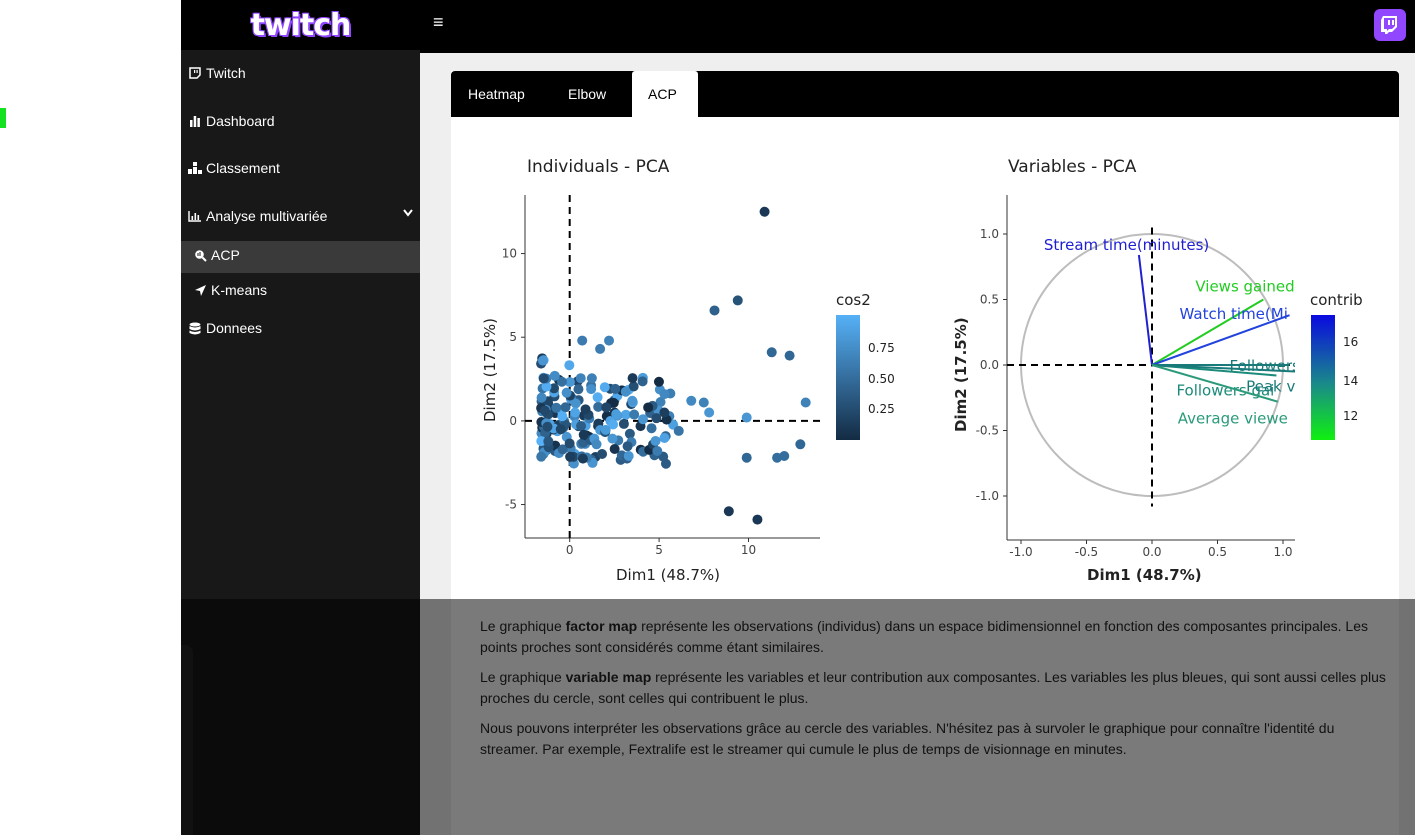 This screenshot has height=835, width=1415. I want to click on x-tick-label: 1.0, so click(1282, 552).